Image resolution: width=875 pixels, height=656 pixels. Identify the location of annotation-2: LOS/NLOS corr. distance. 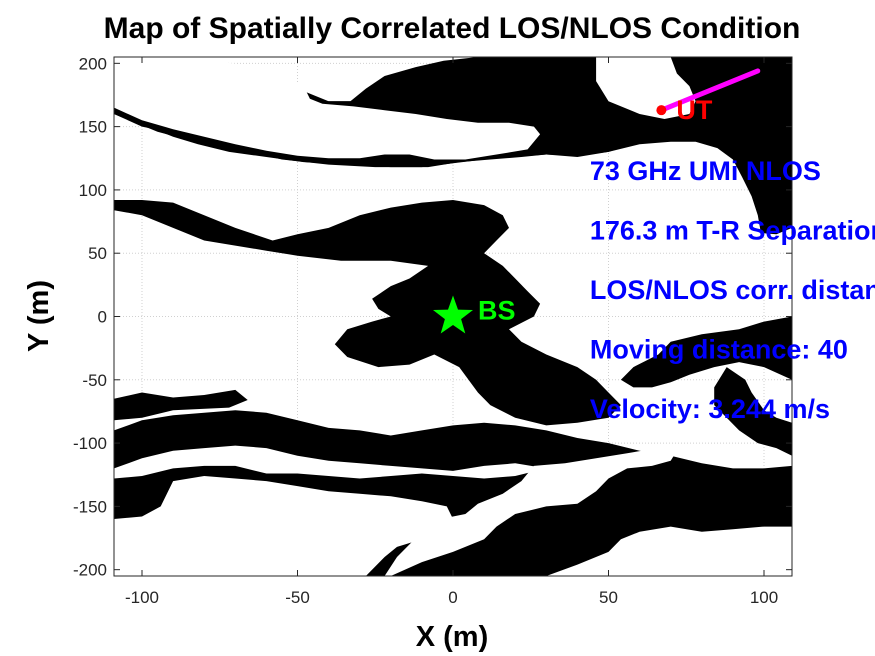
(732, 290).